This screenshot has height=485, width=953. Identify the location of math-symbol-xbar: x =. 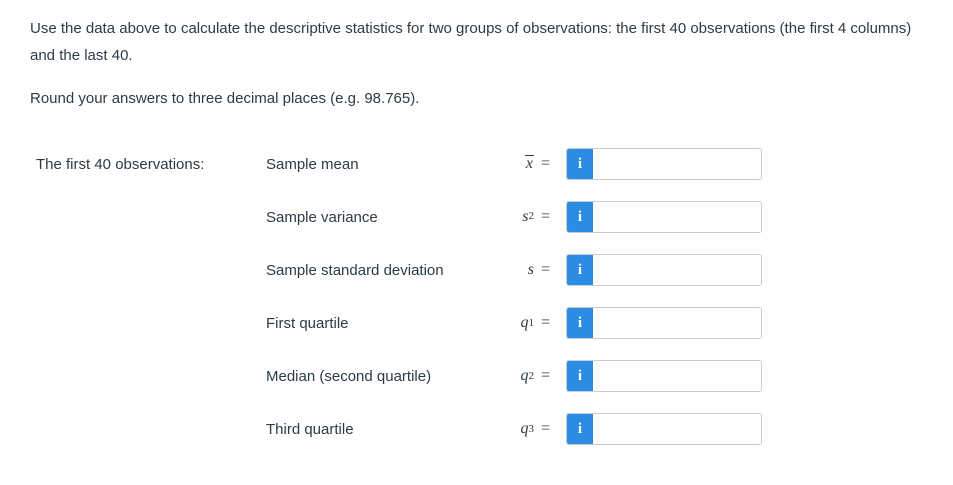
(511, 164).